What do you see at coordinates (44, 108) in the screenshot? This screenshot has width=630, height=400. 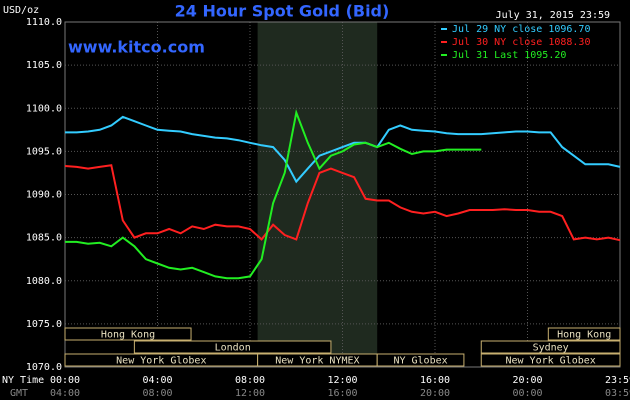 I see `y-tick-label: 1100.0` at bounding box center [44, 108].